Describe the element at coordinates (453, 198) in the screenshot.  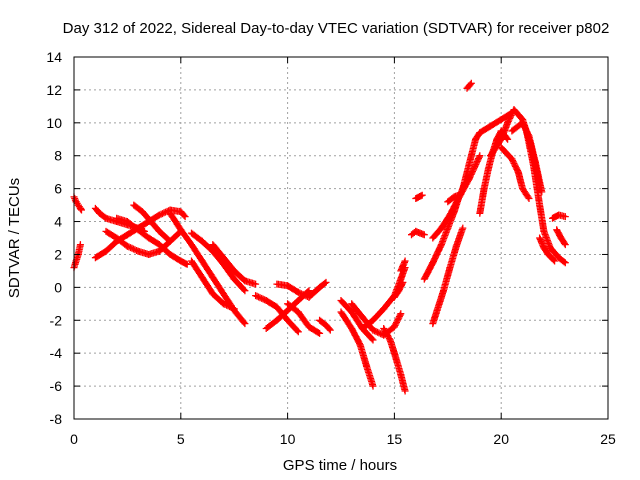
I see `data-series-arc29` at that location.